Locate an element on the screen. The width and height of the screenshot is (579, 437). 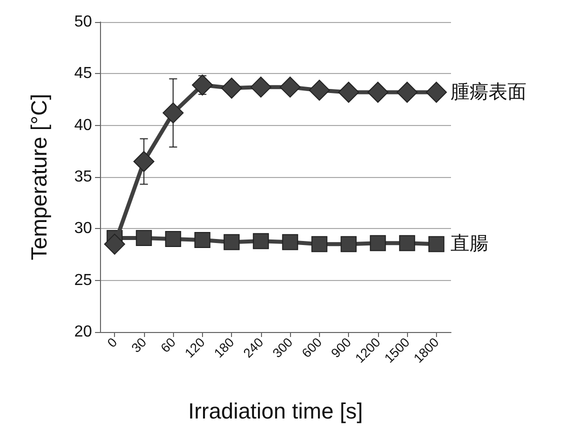
x-tick-label: 240 is located at coordinates (253, 347).